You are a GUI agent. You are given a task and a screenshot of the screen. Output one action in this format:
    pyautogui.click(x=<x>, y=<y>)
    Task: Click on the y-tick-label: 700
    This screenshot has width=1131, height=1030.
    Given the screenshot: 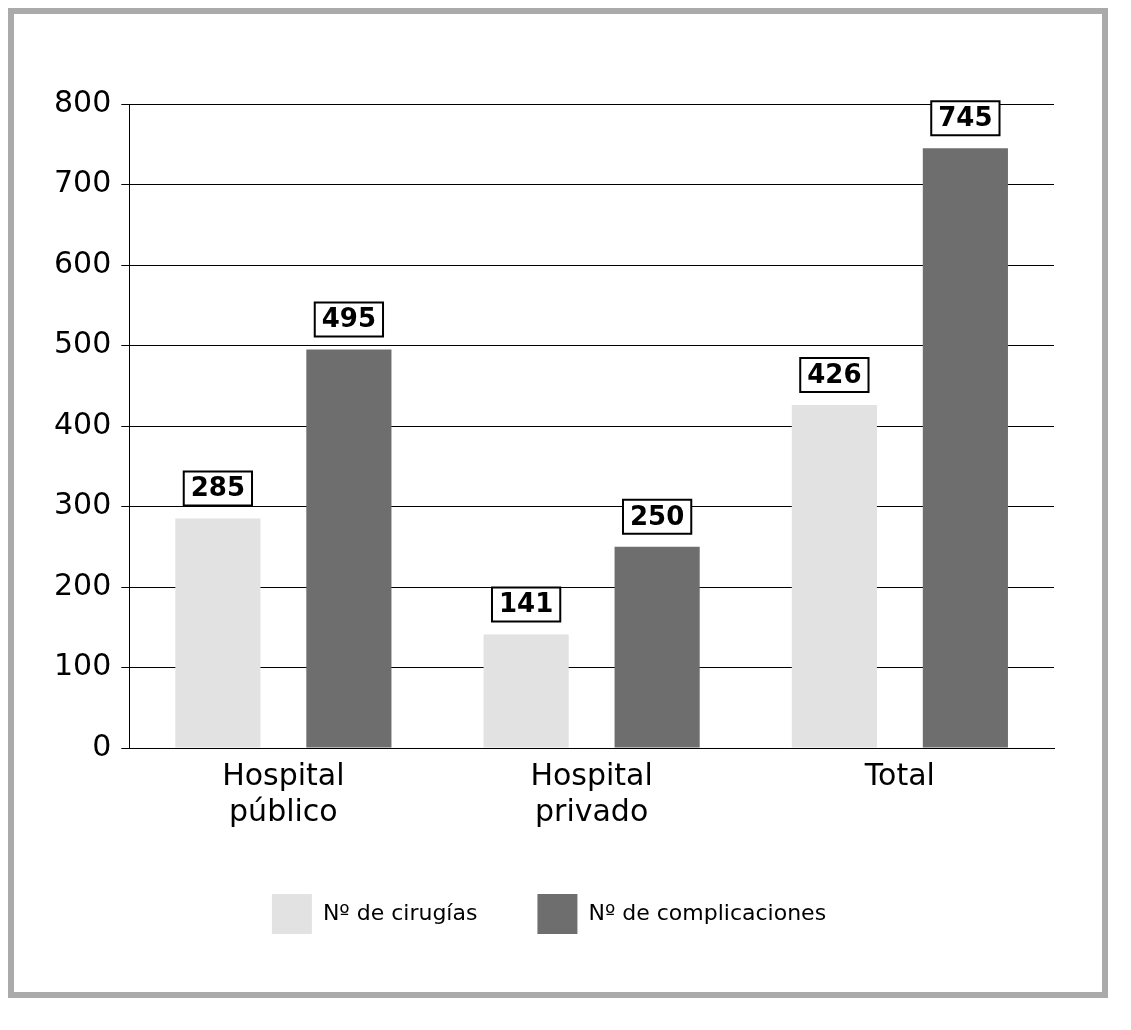 What is the action you would take?
    pyautogui.click(x=83, y=182)
    